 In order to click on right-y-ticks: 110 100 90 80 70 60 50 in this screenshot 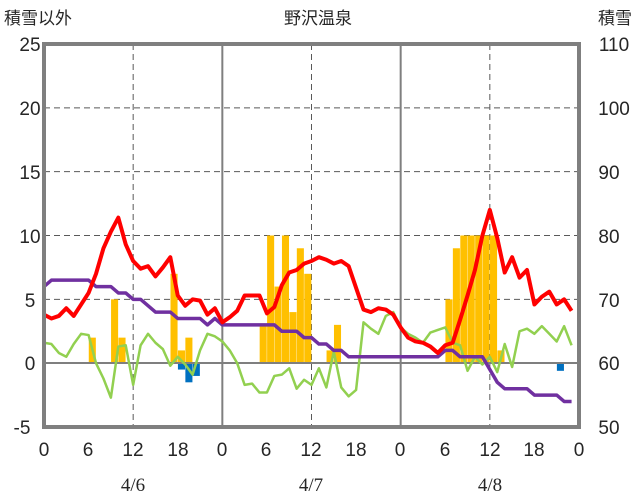, I will do `click(614, 237)`.